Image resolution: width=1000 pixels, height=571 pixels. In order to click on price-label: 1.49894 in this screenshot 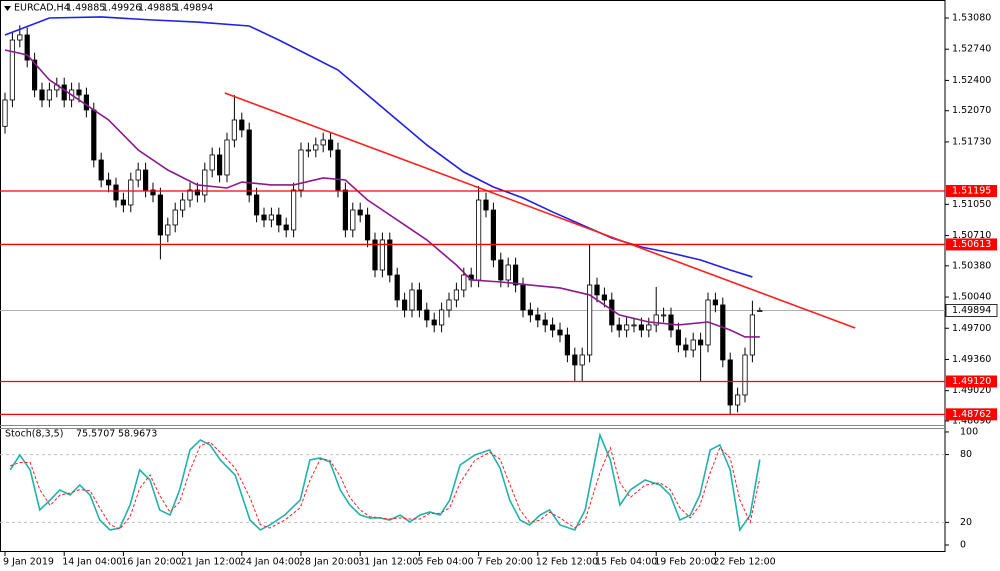, I will do `click(971, 310)`.